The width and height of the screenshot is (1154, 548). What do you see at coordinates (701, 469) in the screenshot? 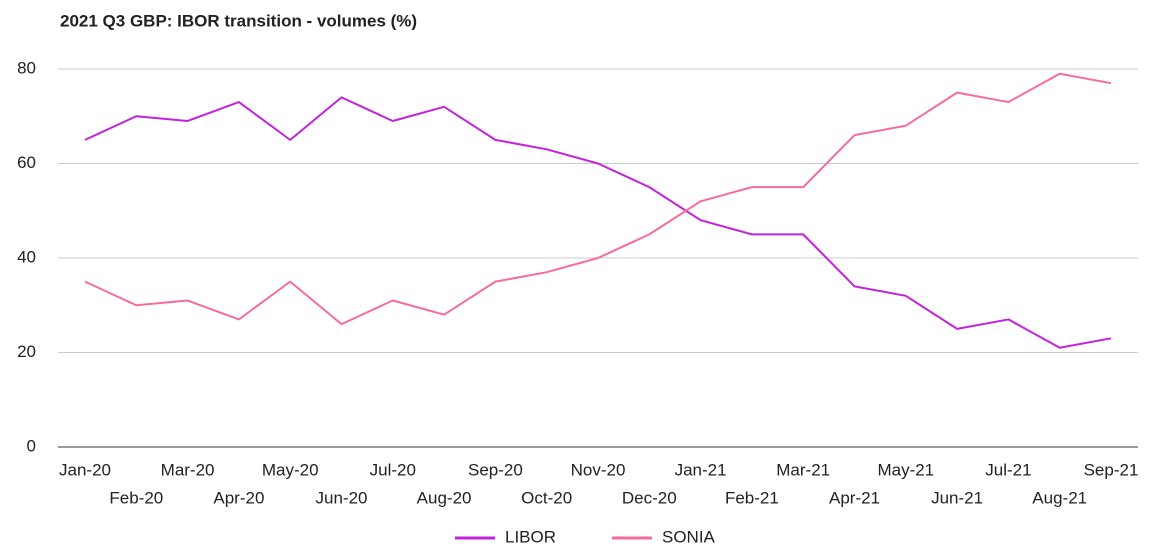
I see `x-tick-label: Jan-21` at bounding box center [701, 469].